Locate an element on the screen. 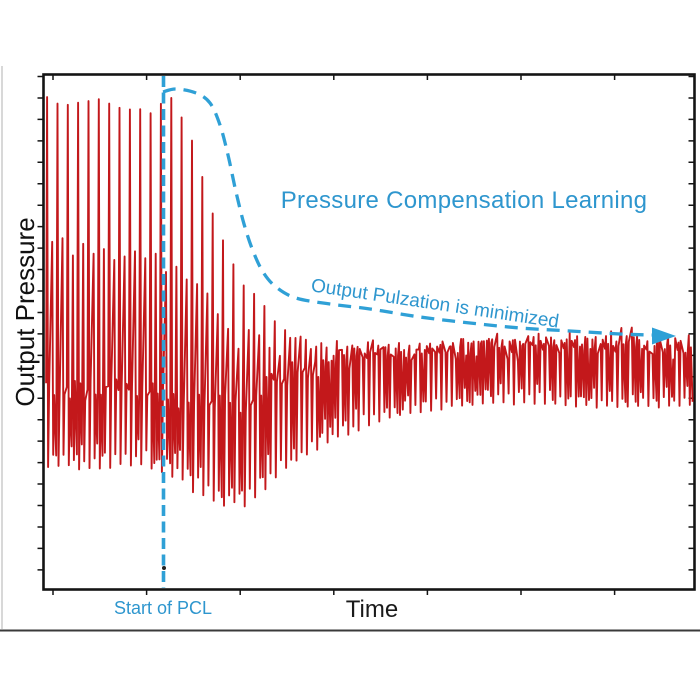 Image resolution: width=700 pixels, height=700 pixels. event-dot is located at coordinates (164, 568).